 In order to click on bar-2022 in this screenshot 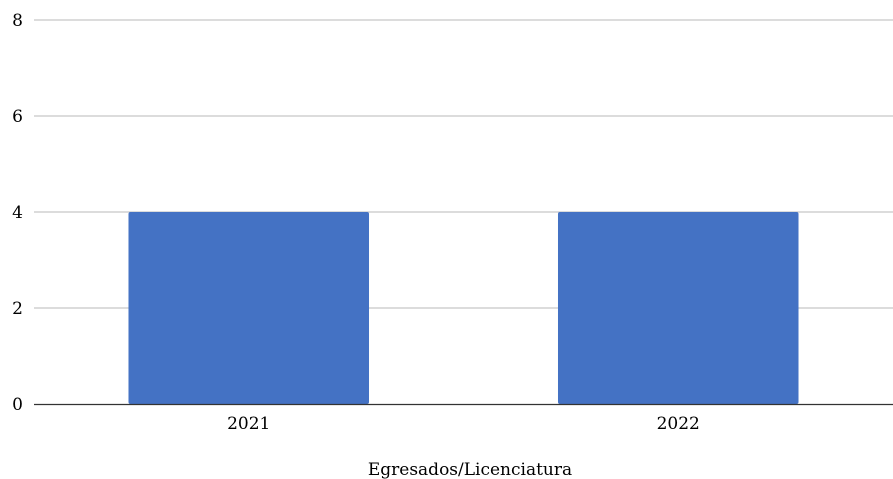, I will do `click(678, 308)`.